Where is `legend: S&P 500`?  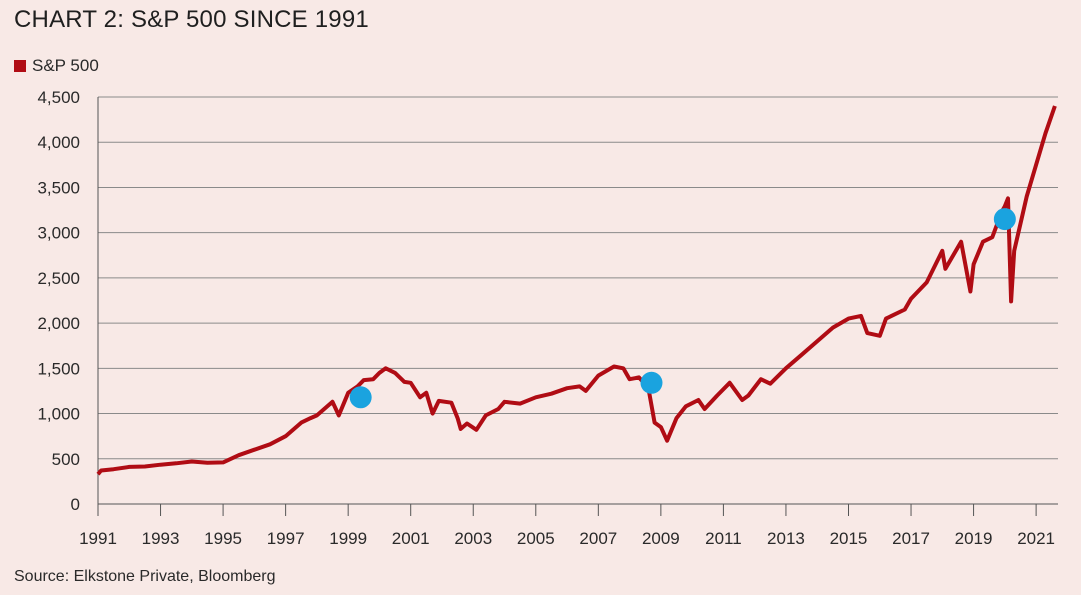 legend: S&P 500 is located at coordinates (56, 66).